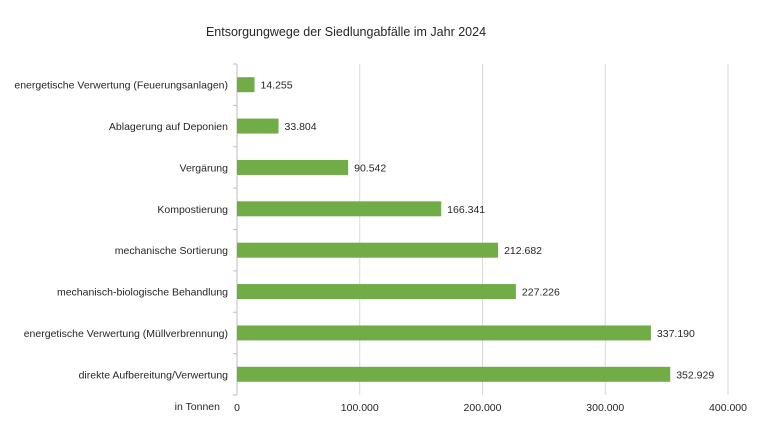 This screenshot has width=780, height=439. Describe the element at coordinates (204, 168) in the screenshot. I see `category-label: Vergärung` at that location.